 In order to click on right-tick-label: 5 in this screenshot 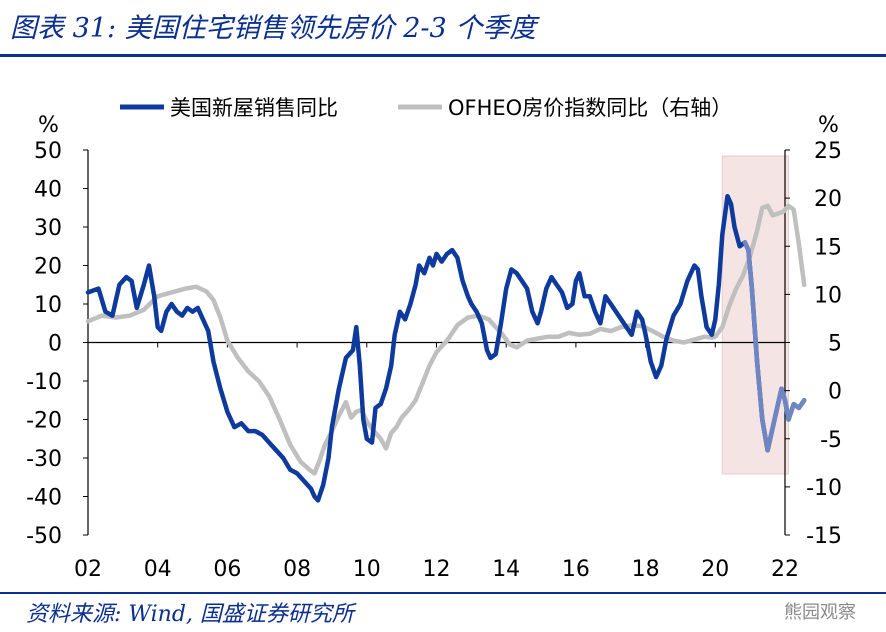, I will do `click(835, 344)`.